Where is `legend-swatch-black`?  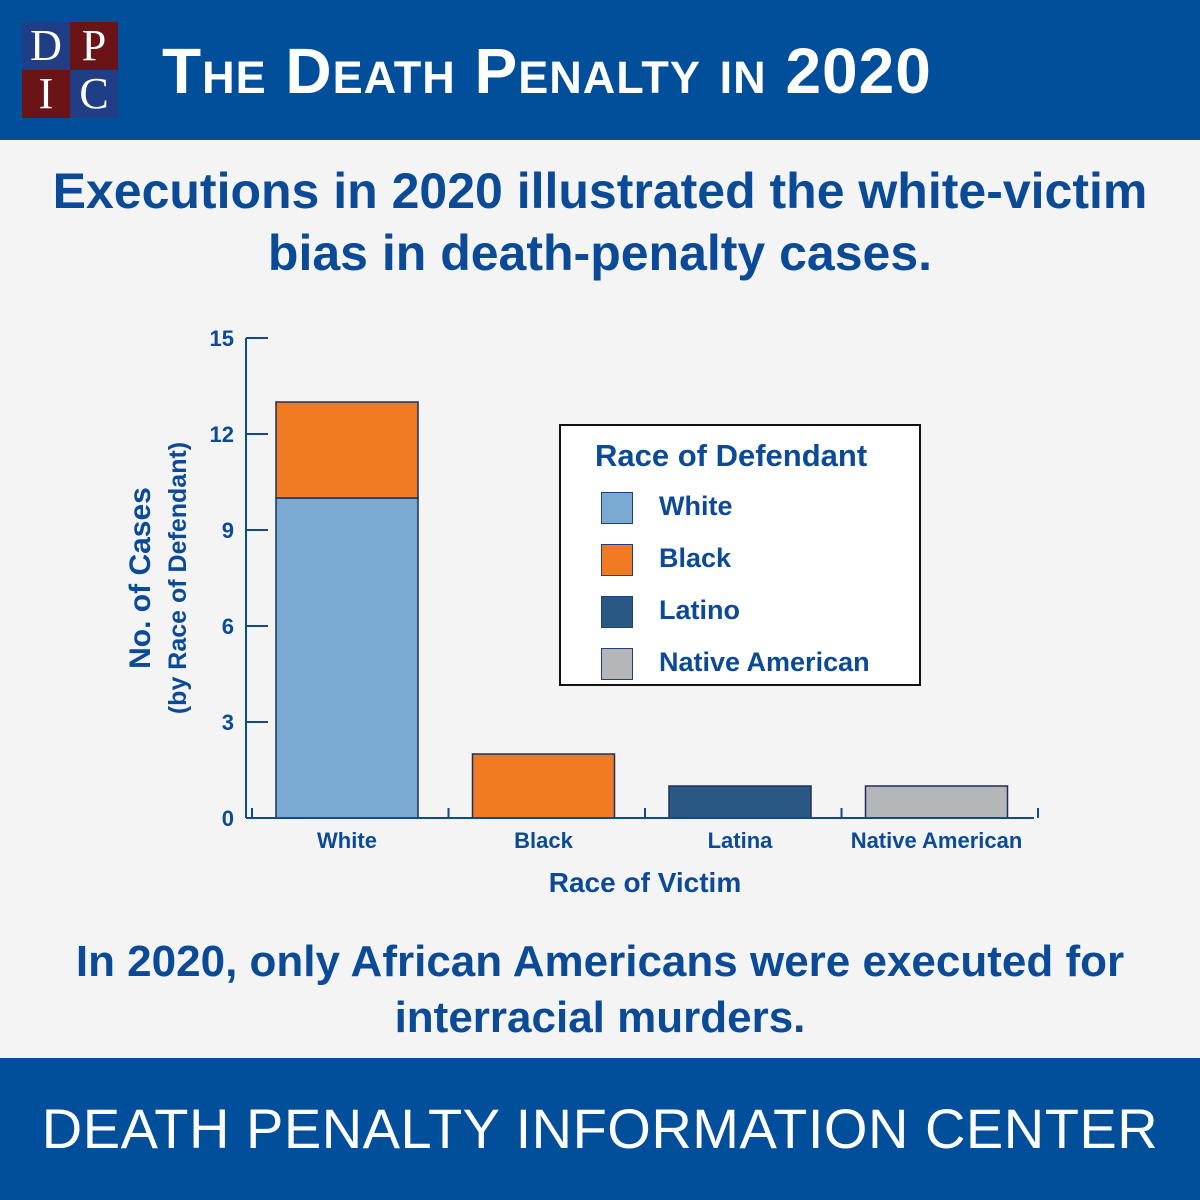 legend-swatch-black is located at coordinates (617, 560).